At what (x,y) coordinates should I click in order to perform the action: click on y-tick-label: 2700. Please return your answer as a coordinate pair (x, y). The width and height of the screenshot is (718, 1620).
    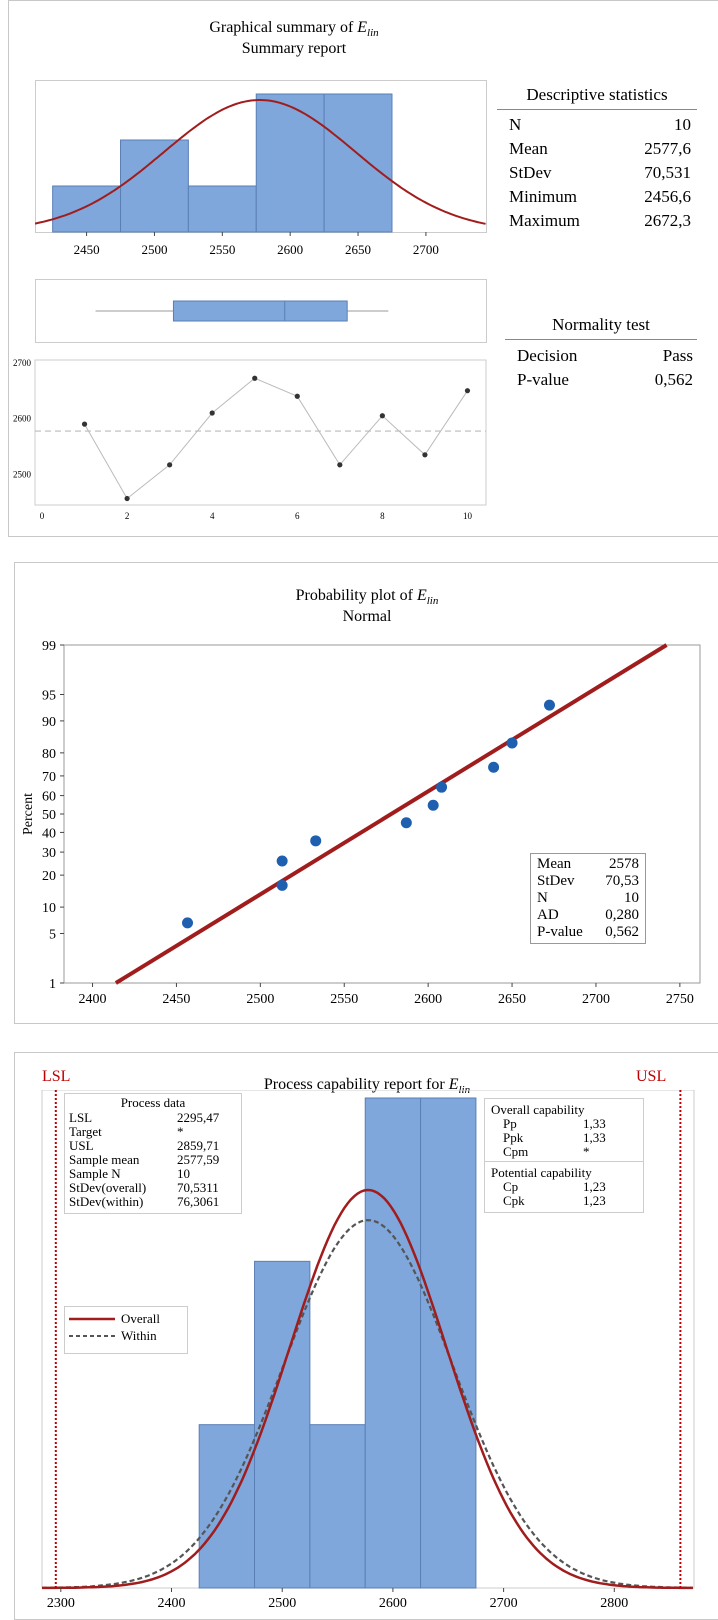
    Looking at the image, I should click on (22, 363).